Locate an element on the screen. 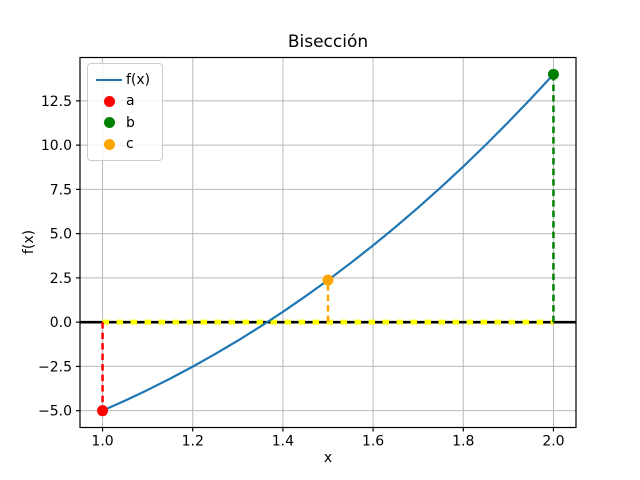 Image resolution: width=640 pixels, height=480 pixels. legend-item-b: b is located at coordinates (121, 123).